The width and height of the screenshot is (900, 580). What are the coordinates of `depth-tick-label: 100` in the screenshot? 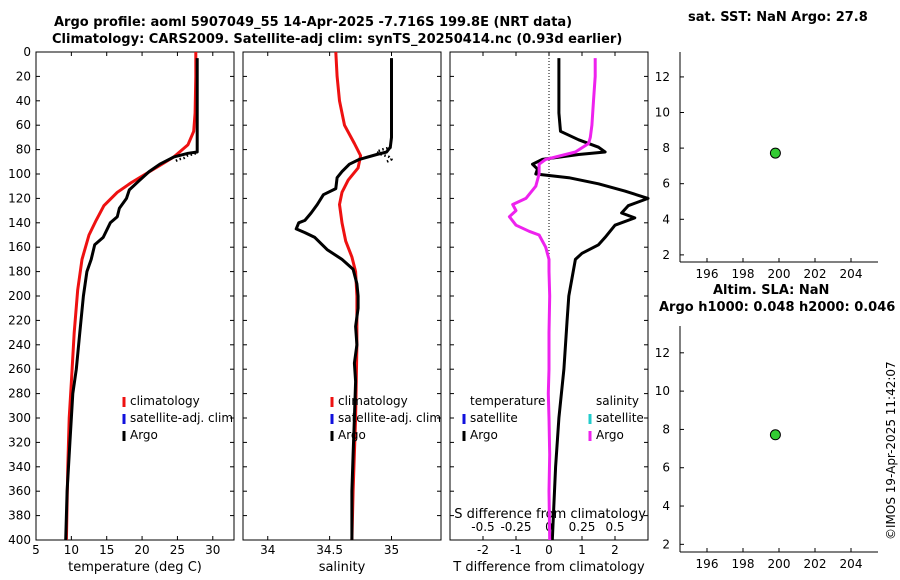 It's located at (19, 174).